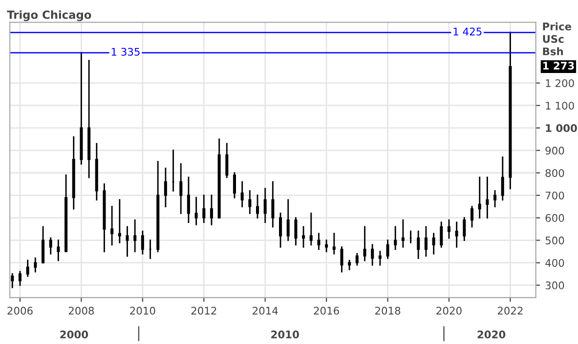 This screenshot has width=578, height=344. What do you see at coordinates (555, 240) in the screenshot?
I see `y-tick-label: 500` at bounding box center [555, 240].